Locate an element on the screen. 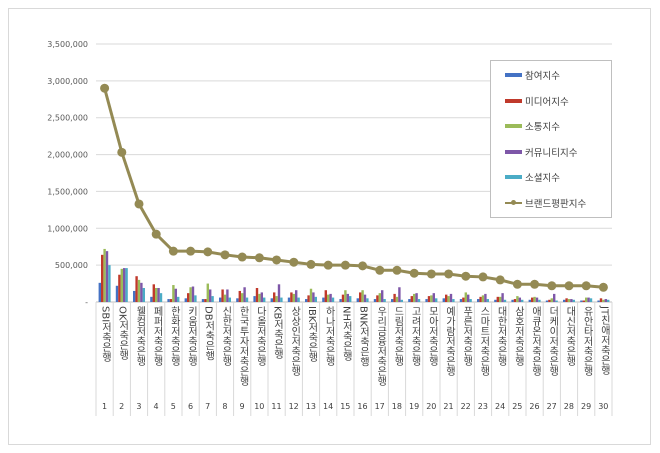 The height and width of the screenshot is (453, 660). rank-label: 2 is located at coordinates (122, 406).